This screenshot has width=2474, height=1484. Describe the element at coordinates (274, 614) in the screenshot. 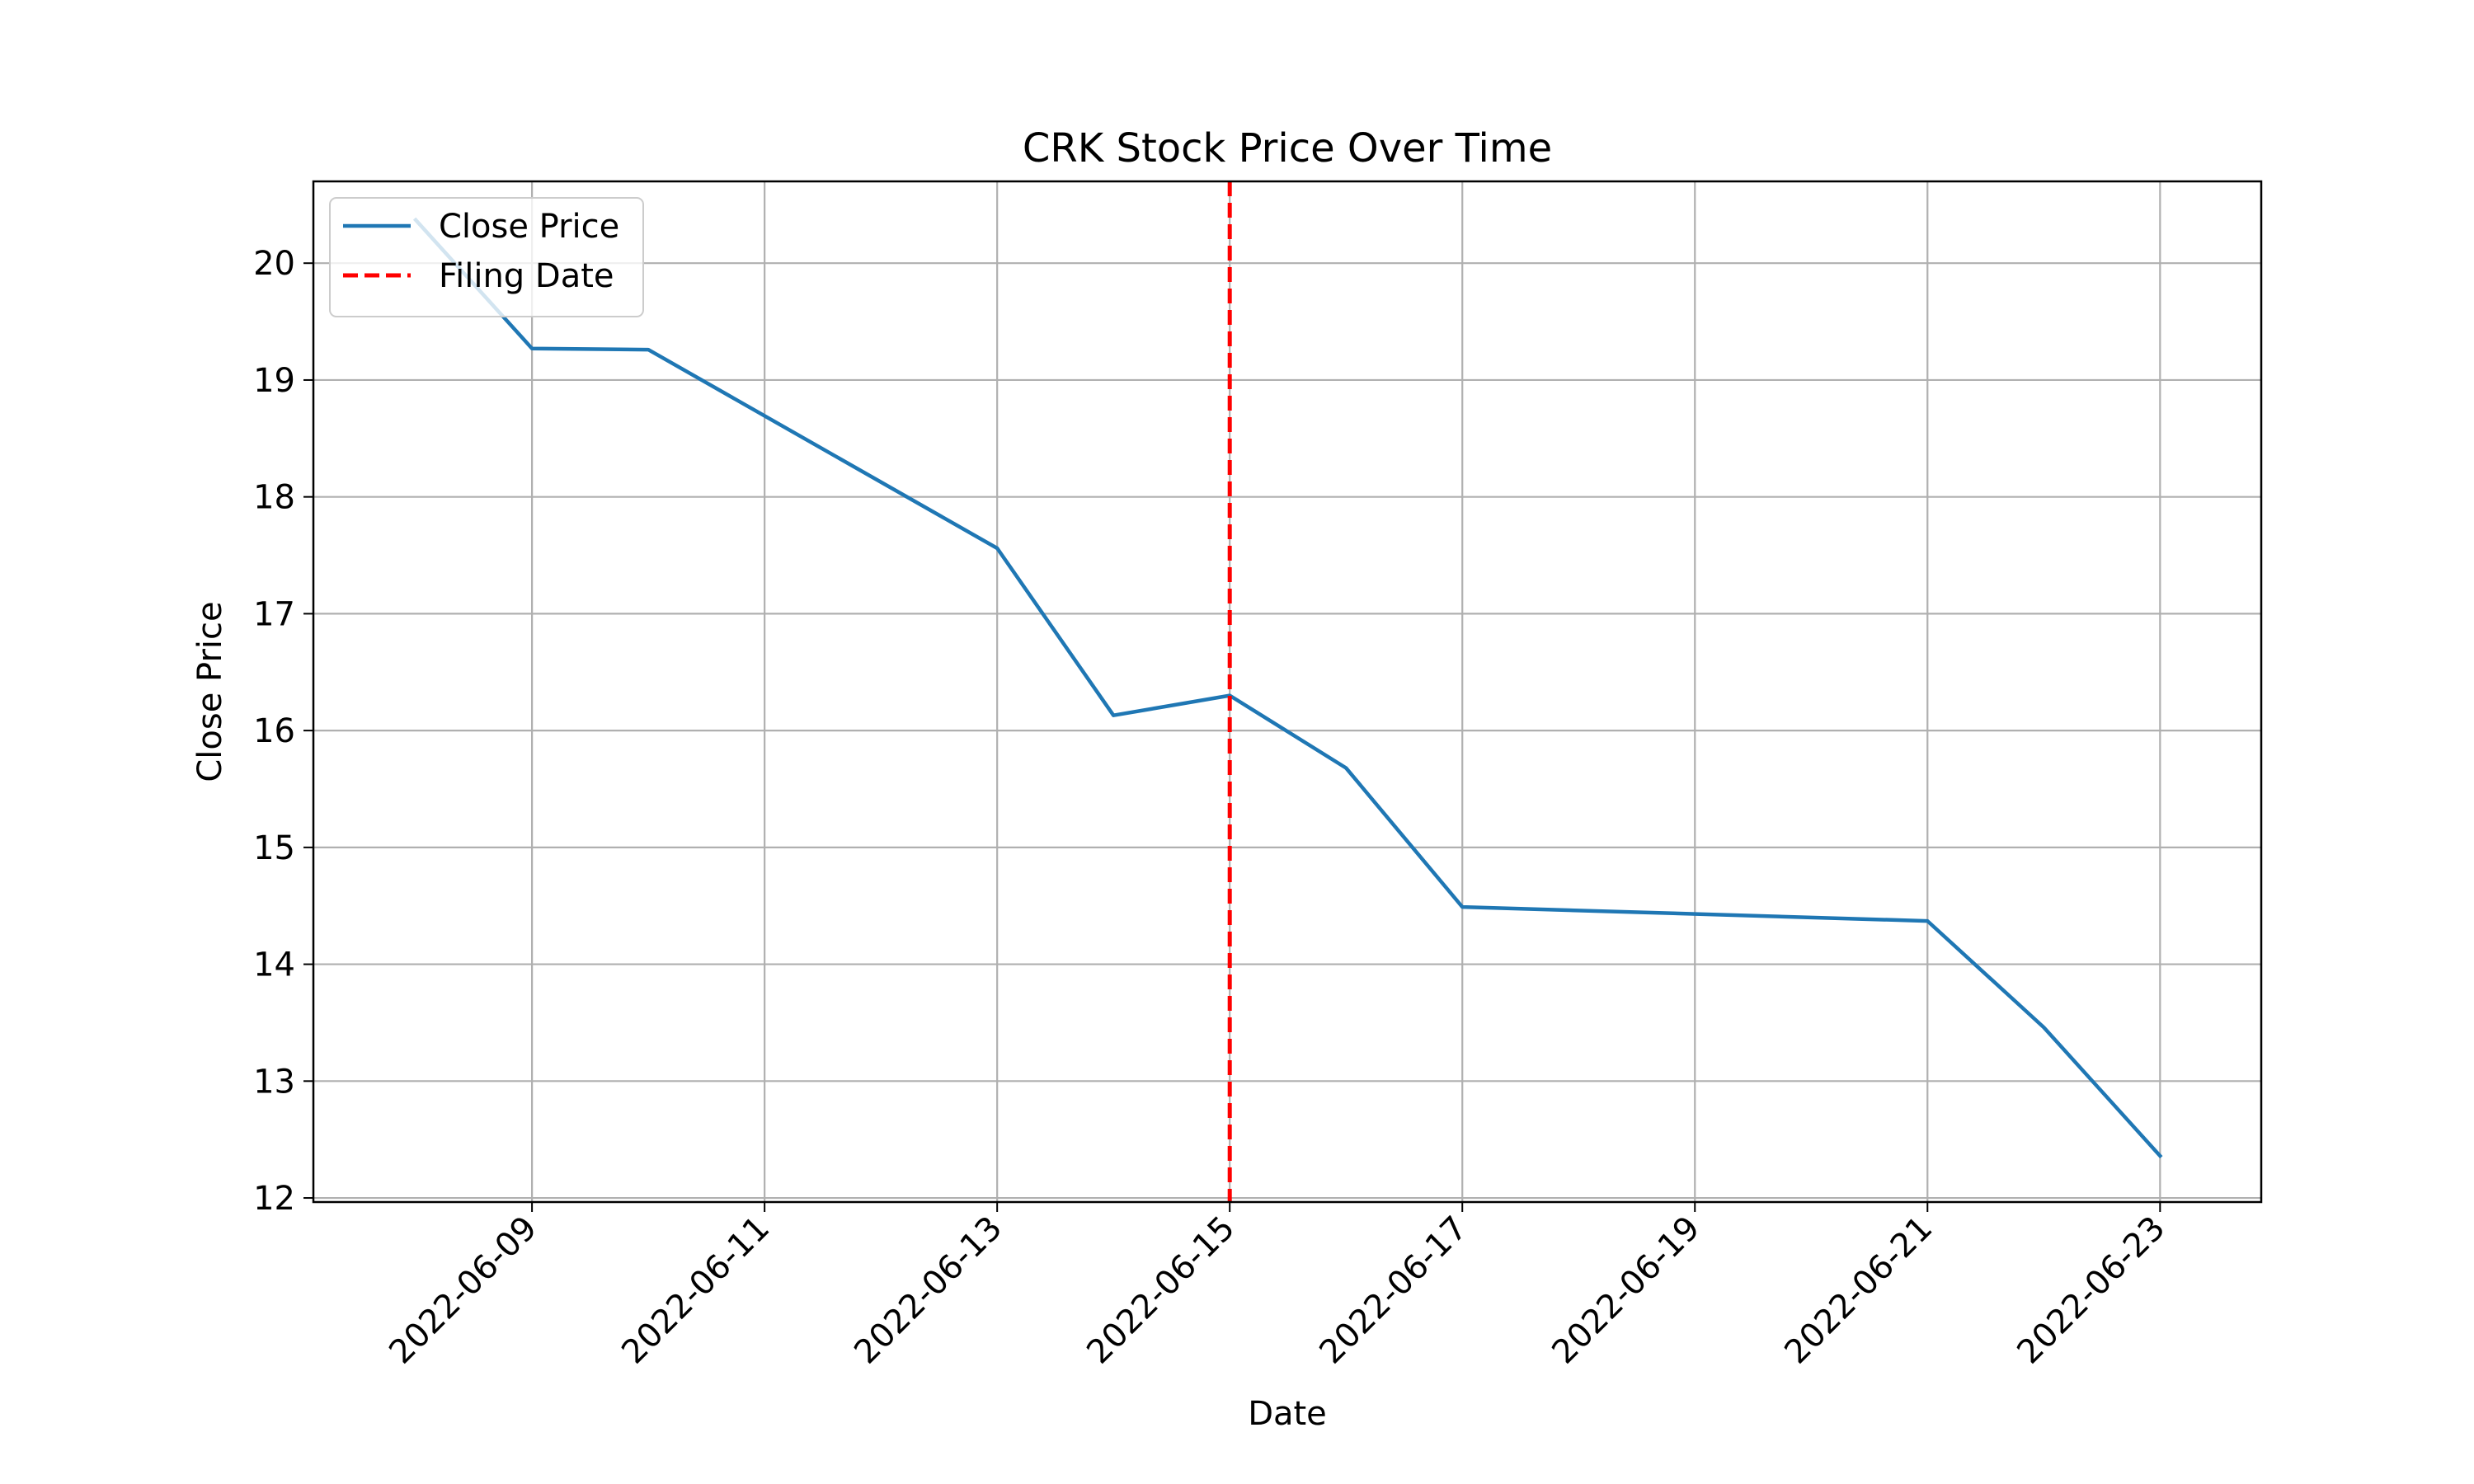

I see `y-tick-label: 17` at that location.